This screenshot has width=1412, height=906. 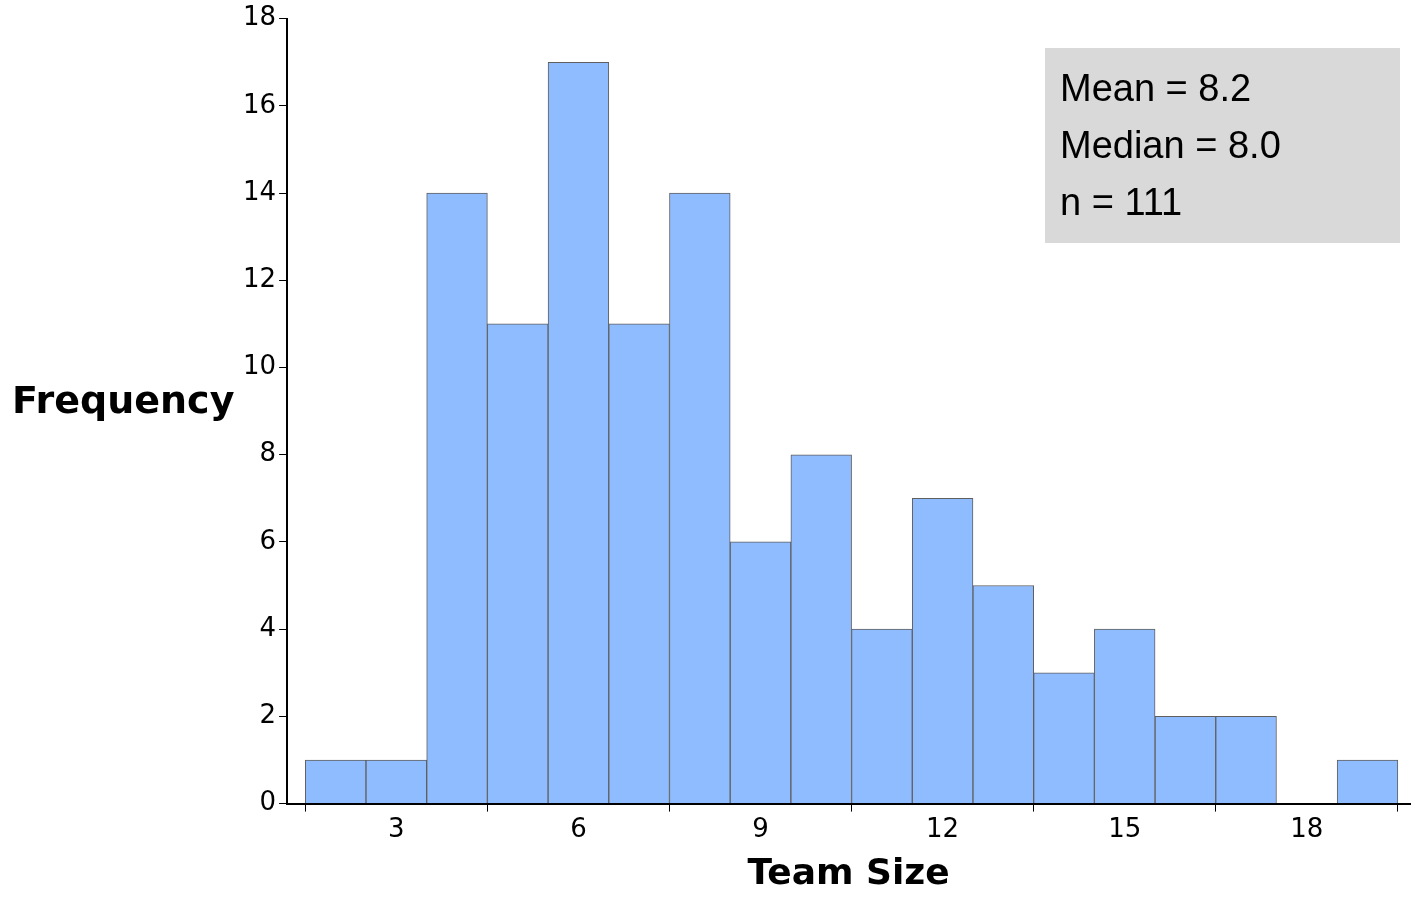 What do you see at coordinates (259, 190) in the screenshot?
I see `y-tick-label: 14` at bounding box center [259, 190].